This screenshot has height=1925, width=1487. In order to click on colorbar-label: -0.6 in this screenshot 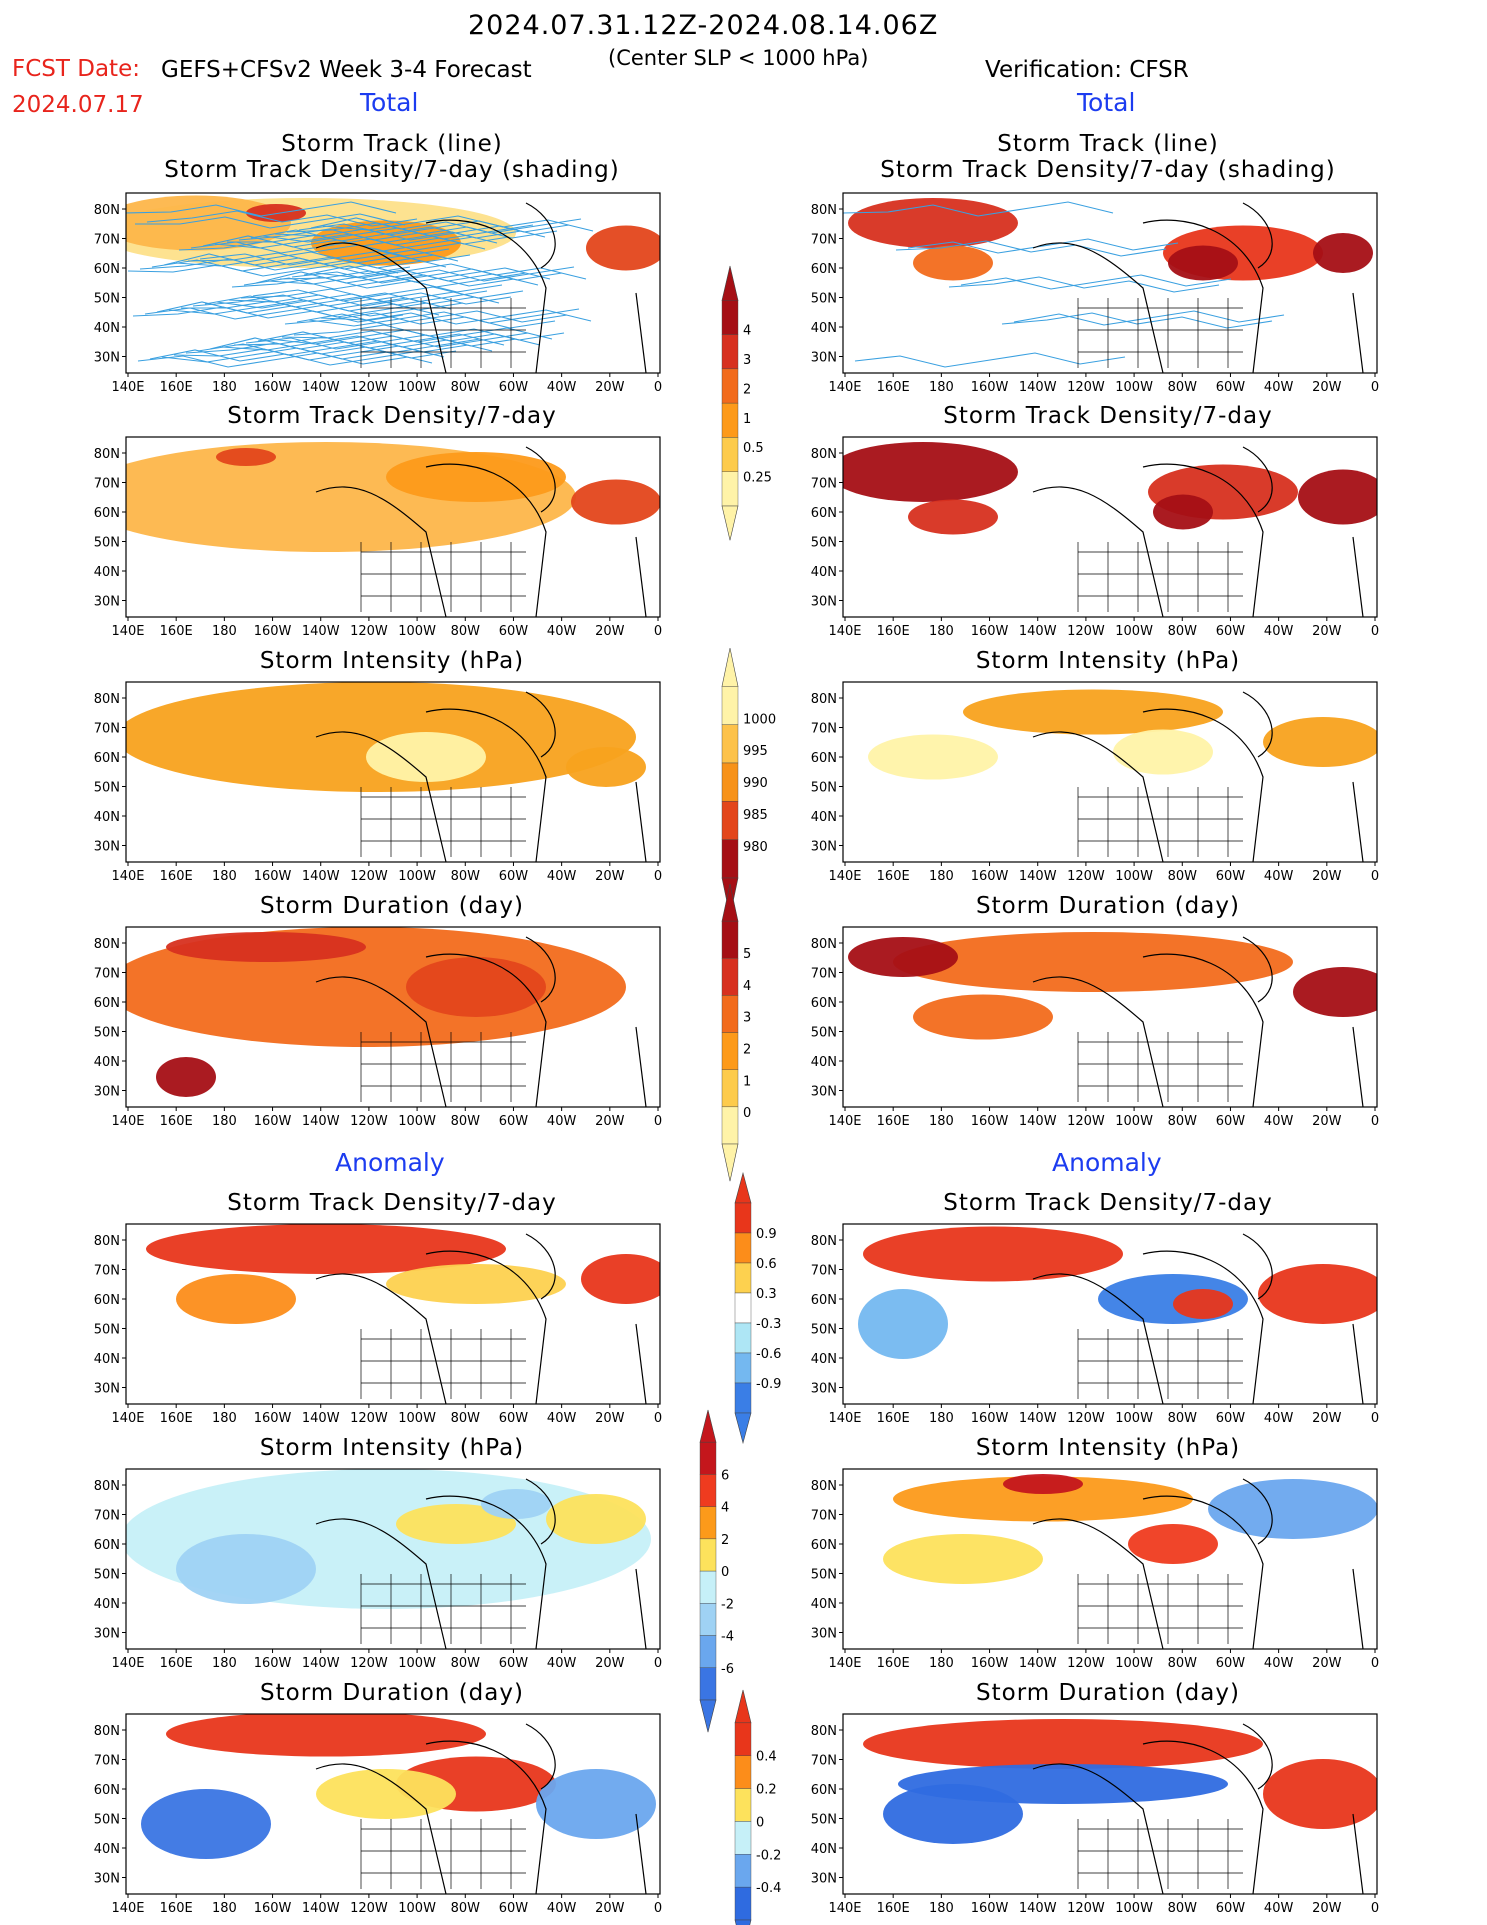, I will do `click(768, 1354)`.